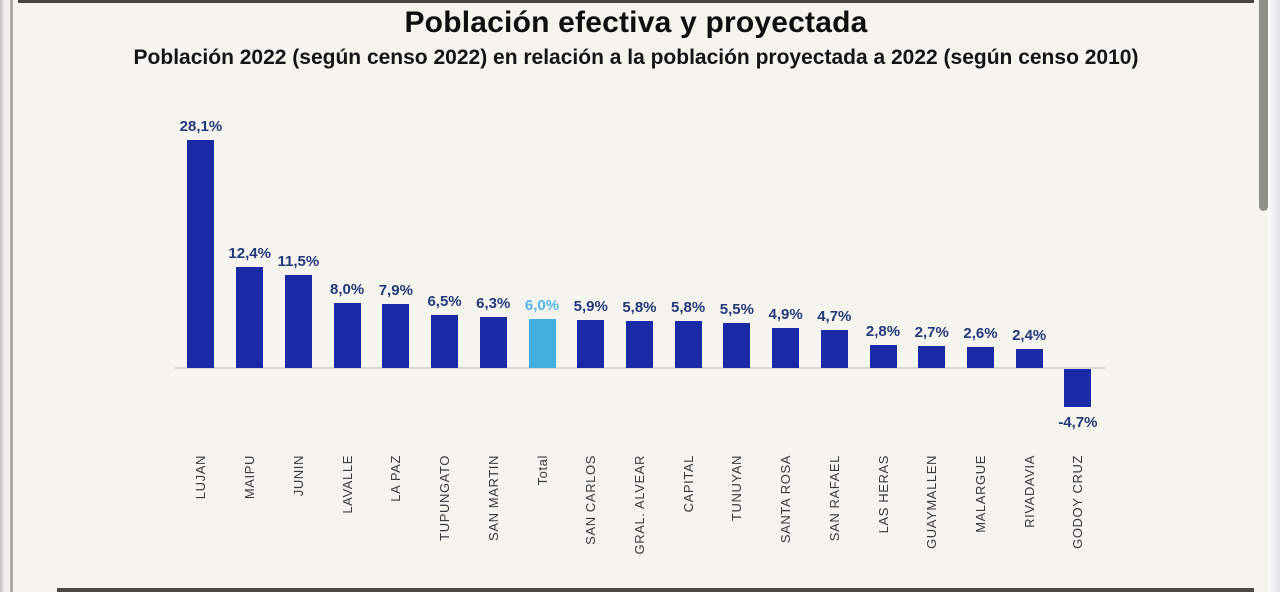 This screenshot has height=592, width=1280. What do you see at coordinates (298, 321) in the screenshot?
I see `bar-junin` at bounding box center [298, 321].